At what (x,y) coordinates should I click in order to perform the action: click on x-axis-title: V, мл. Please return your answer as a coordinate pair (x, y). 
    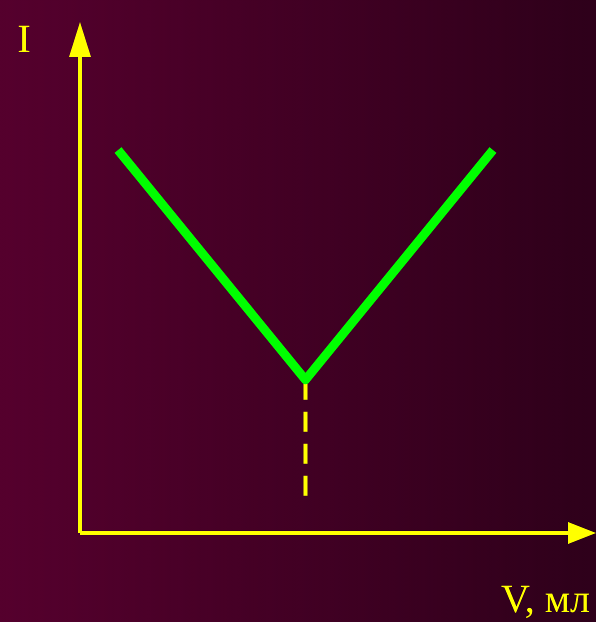
    Looking at the image, I should click on (545, 598).